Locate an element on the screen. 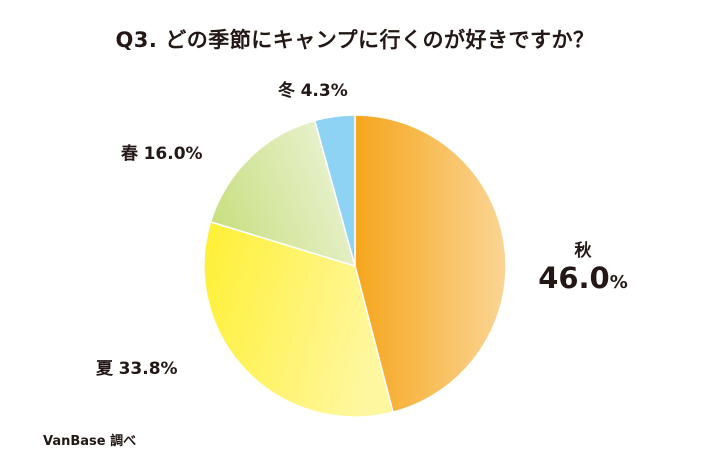  source-note: VanBase 調べ is located at coordinates (90, 441).